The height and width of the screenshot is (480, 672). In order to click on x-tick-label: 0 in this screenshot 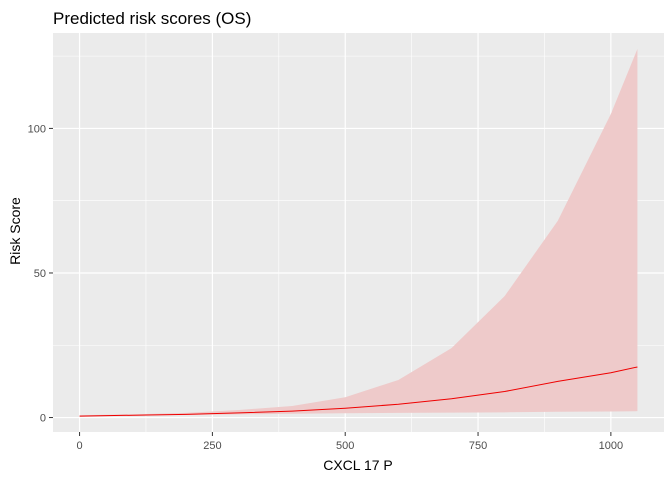, I will do `click(80, 446)`.